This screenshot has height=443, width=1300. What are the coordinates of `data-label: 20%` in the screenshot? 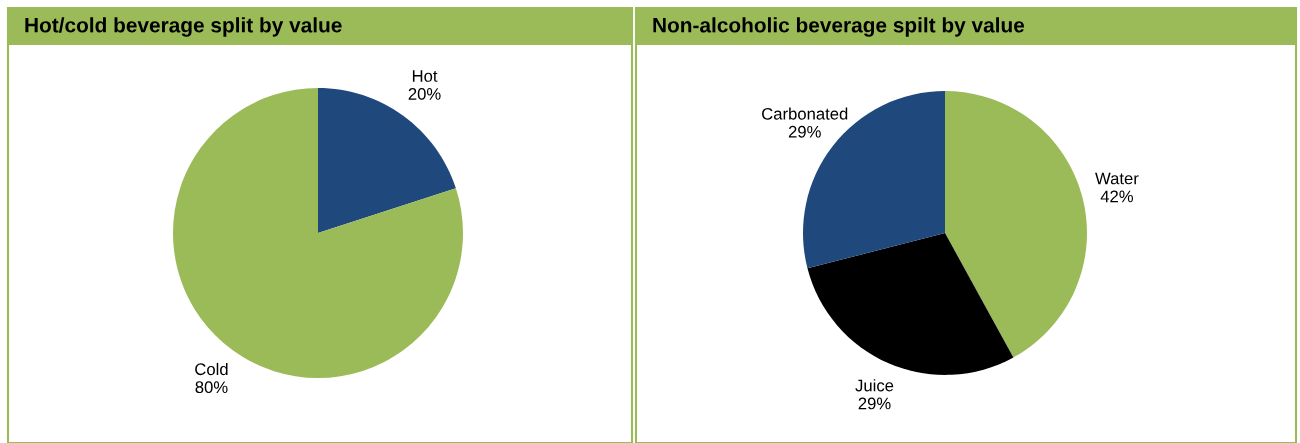 It's located at (424, 94).